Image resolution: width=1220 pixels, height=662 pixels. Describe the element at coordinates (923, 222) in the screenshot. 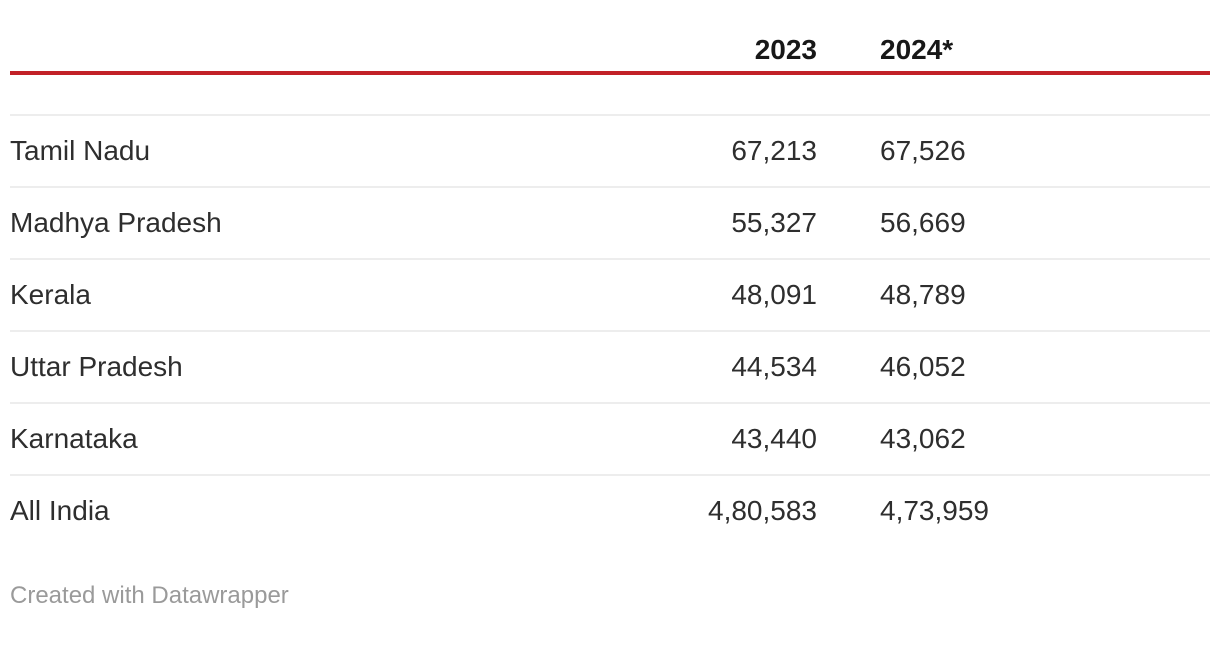

I see `cell-2024: 56,669` at that location.